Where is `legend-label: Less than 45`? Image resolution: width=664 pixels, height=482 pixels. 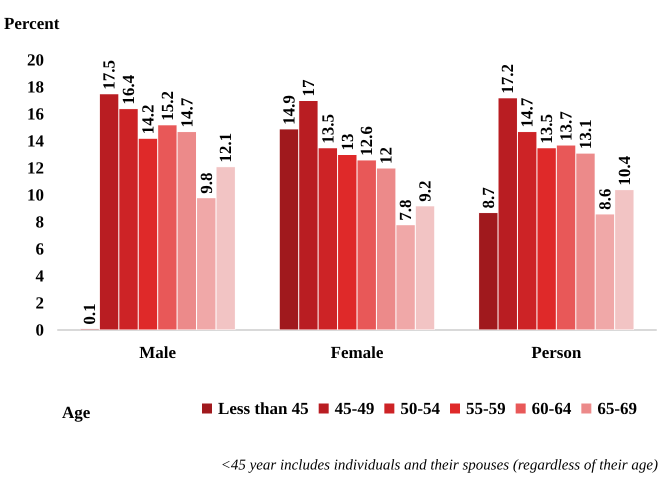 legend-label: Less than 45 is located at coordinates (263, 408).